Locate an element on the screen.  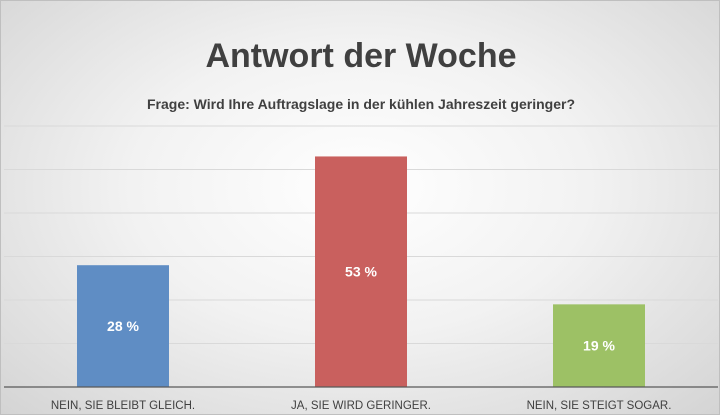
data-label: 53 % is located at coordinates (361, 272).